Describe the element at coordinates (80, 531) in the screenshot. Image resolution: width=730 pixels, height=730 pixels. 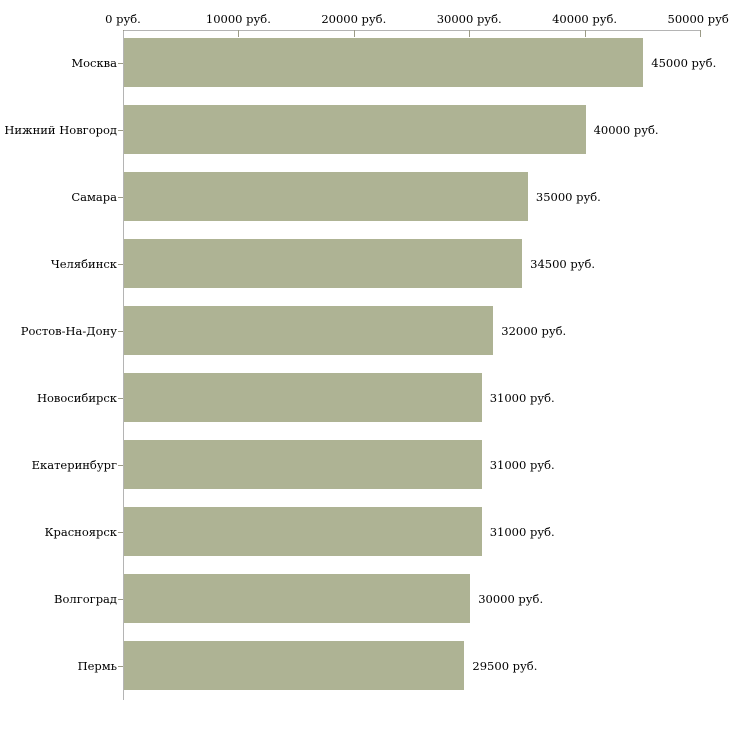
I see `category-label: Красноярск` at that location.